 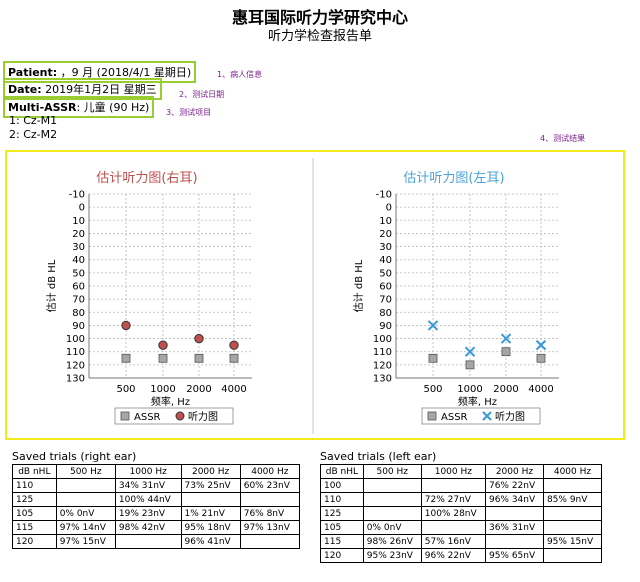 What do you see at coordinates (342, 555) in the screenshot?
I see `table-cell: 120` at bounding box center [342, 555].